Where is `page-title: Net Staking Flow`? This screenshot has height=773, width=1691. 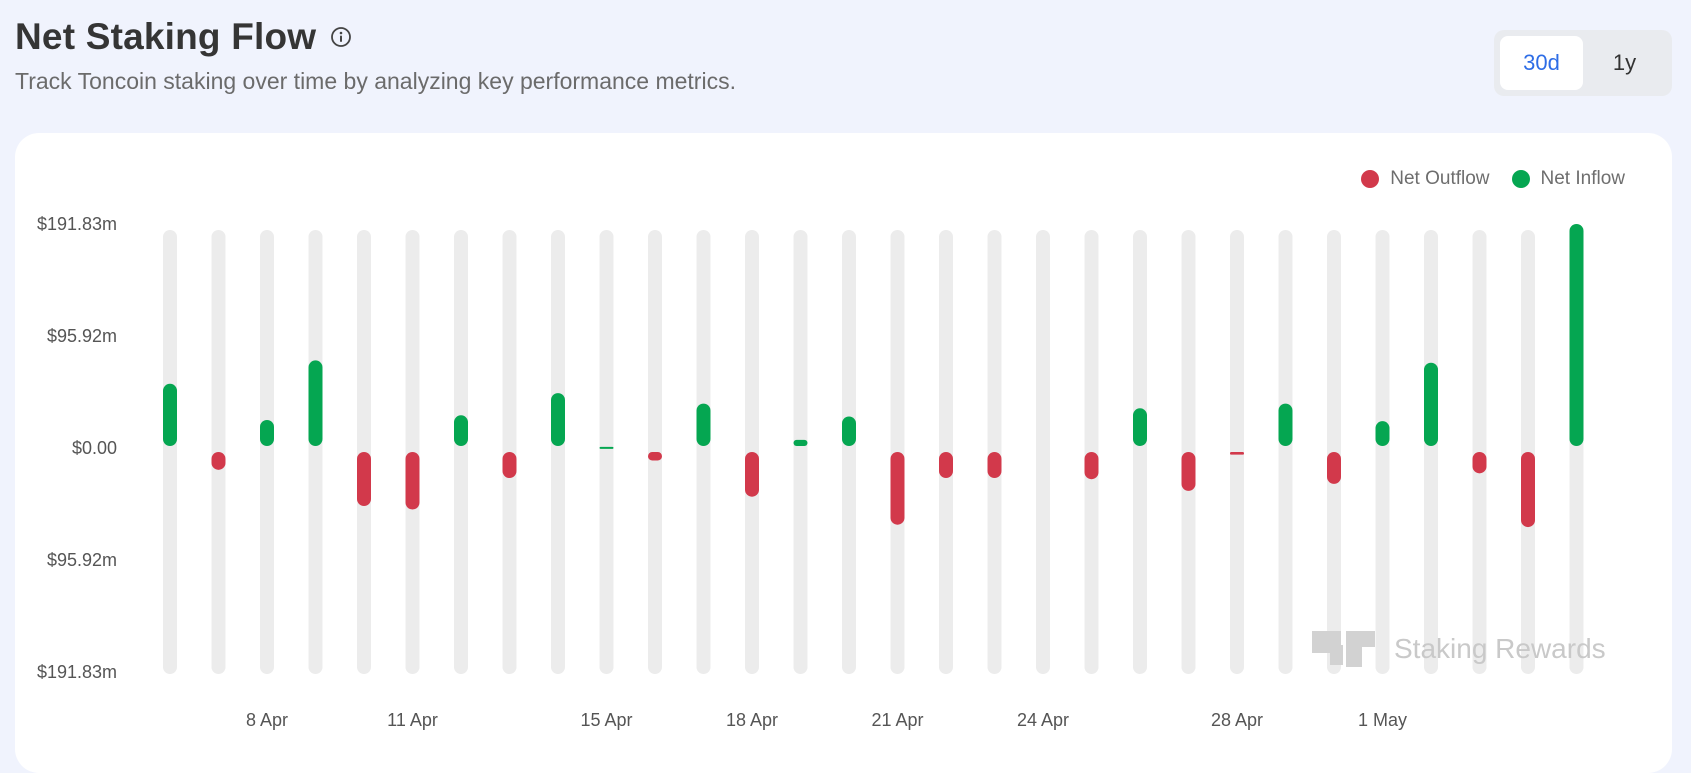
page-title: Net Staking Flow is located at coordinates (166, 36).